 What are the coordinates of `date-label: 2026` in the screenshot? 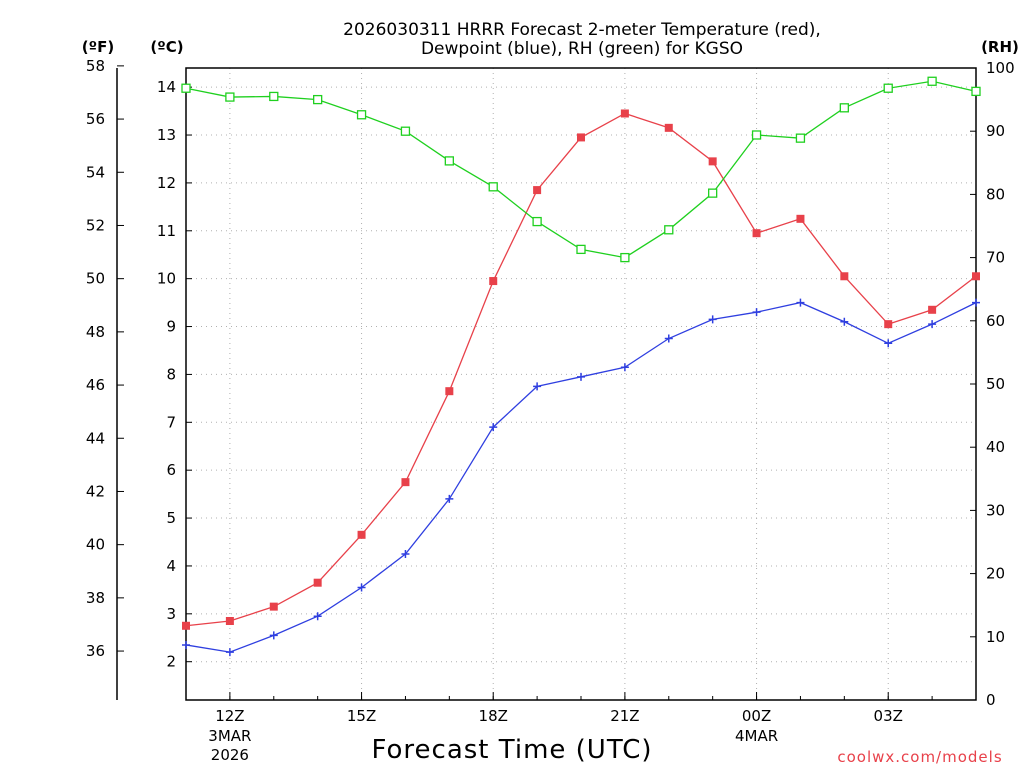 It's located at (230, 755).